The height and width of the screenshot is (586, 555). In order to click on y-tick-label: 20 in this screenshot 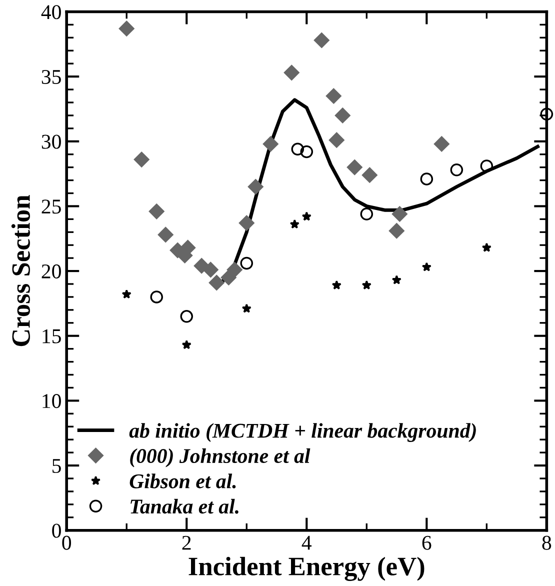, I will do `click(51, 271)`.